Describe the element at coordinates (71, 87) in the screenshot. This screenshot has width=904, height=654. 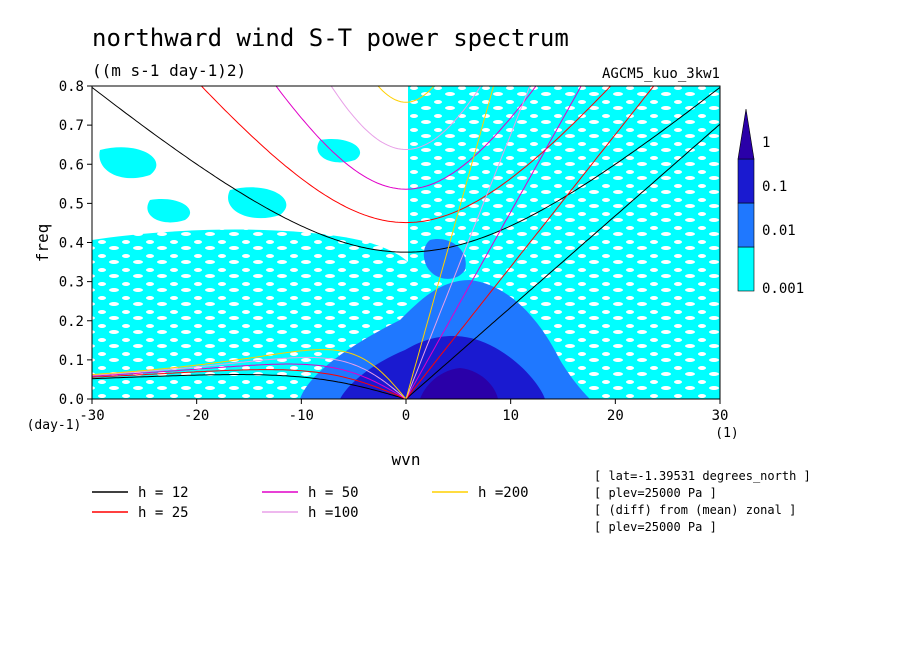
I see `y-tick-label: 0.8` at that location.